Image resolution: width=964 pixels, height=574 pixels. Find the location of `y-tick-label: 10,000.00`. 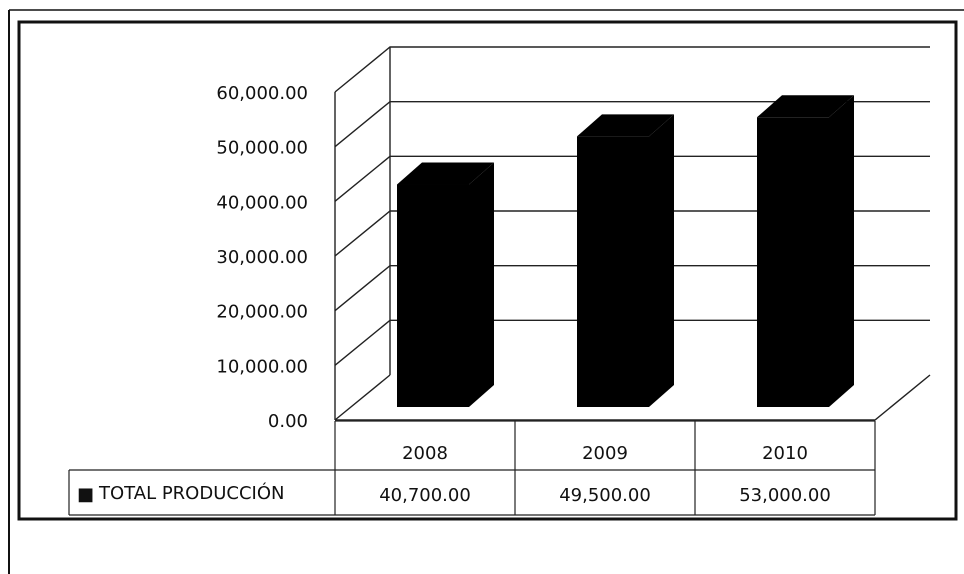

y-tick-label: 10,000.00 is located at coordinates (262, 366).